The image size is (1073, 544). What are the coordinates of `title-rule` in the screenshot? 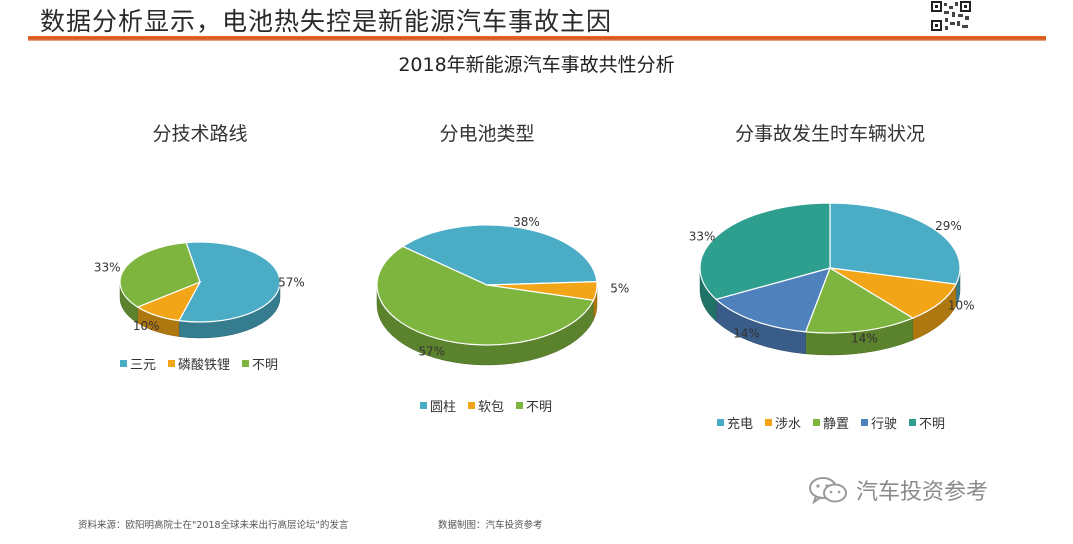 It's located at (537, 38).